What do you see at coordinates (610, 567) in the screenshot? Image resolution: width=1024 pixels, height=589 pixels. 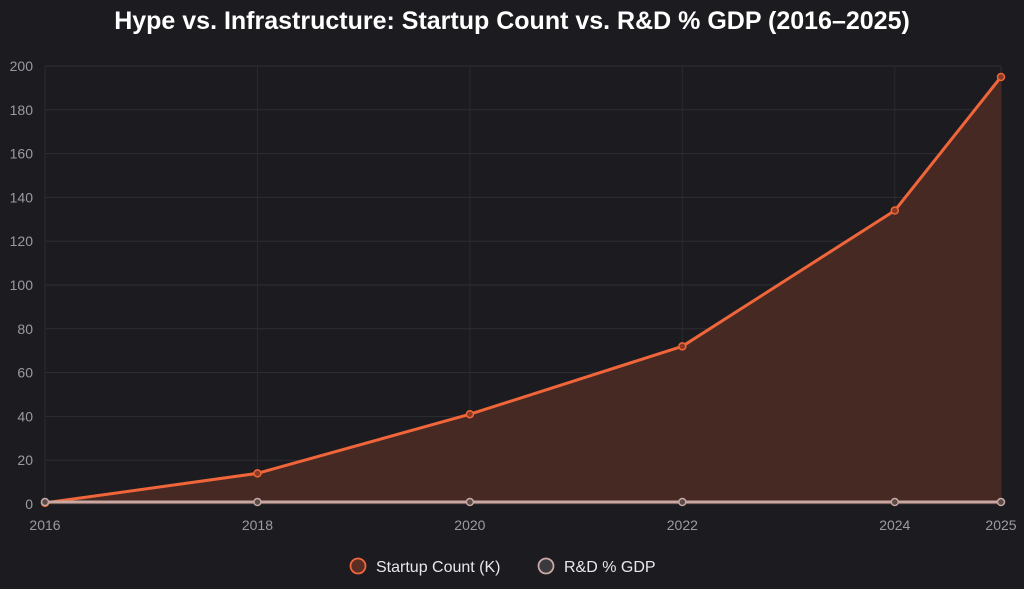 I see `legend-label: R&D % GDP` at bounding box center [610, 567].